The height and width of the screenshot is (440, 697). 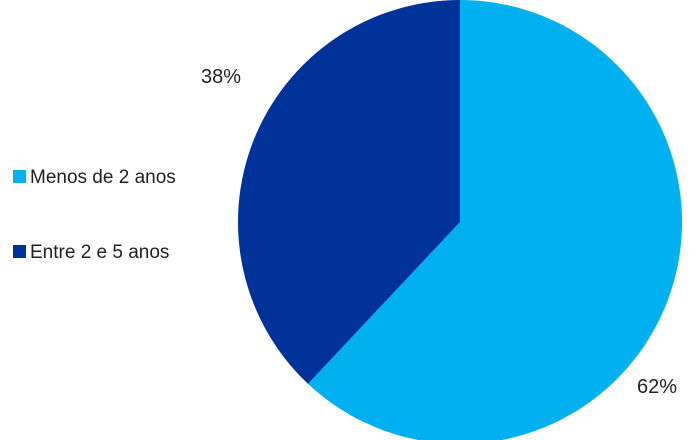 I want to click on legend-item-1: Menos de 2 anos, so click(x=94, y=177).